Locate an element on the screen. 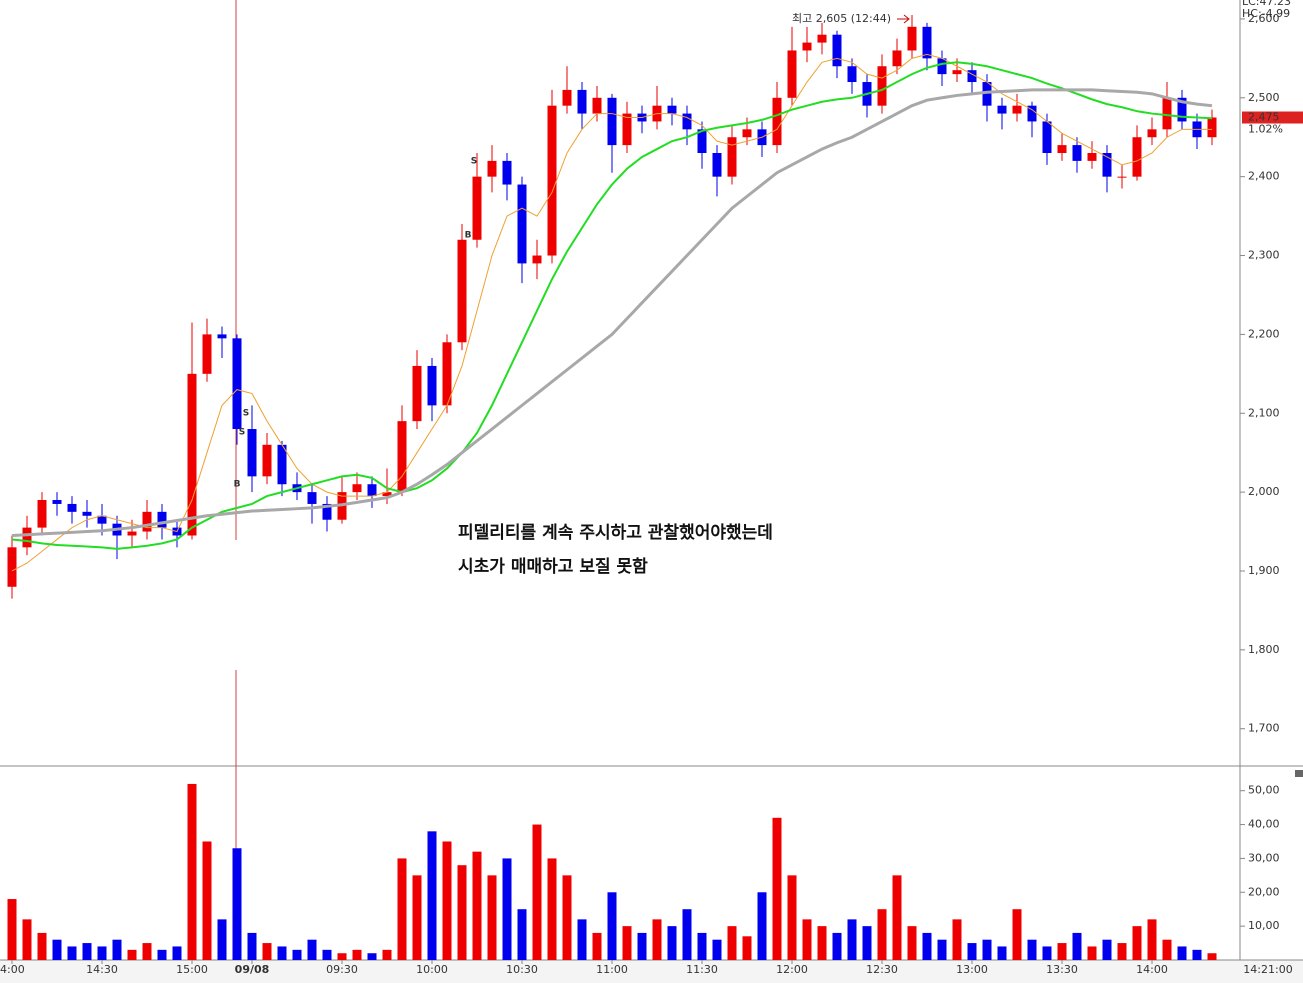 This screenshot has width=1303, height=983. y-tick-label: 2,000 is located at coordinates (1264, 491).